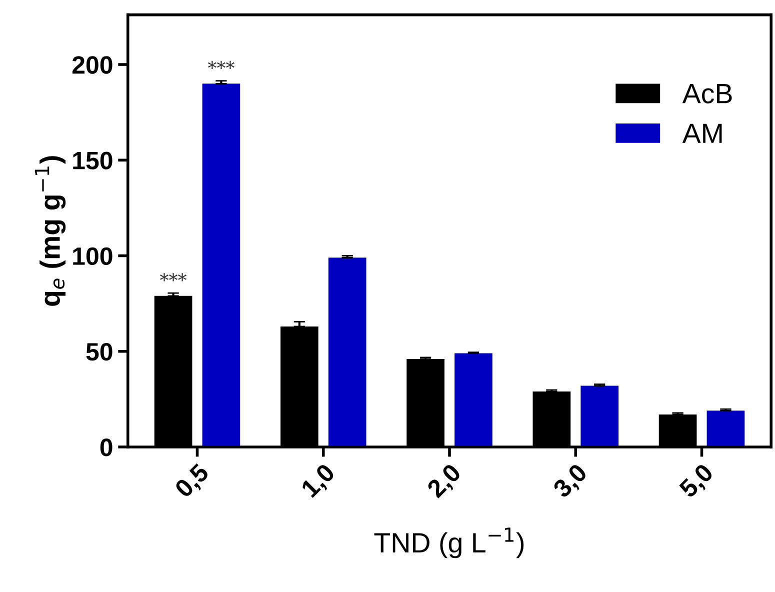 Image resolution: width=775 pixels, height=592 pixels. What do you see at coordinates (50, 231) in the screenshot?
I see `y-axis-title: q$_{e}$ (mg g$^{−1}$)` at bounding box center [50, 231].